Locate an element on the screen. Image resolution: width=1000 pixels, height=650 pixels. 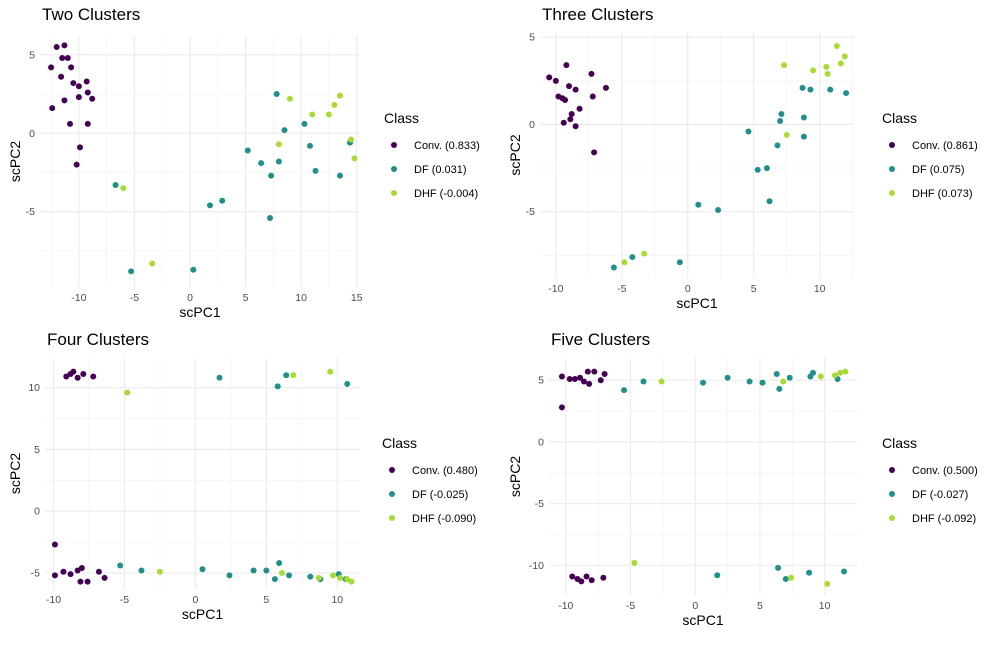
legend-label-df: DF (0.031) is located at coordinates (440, 170).